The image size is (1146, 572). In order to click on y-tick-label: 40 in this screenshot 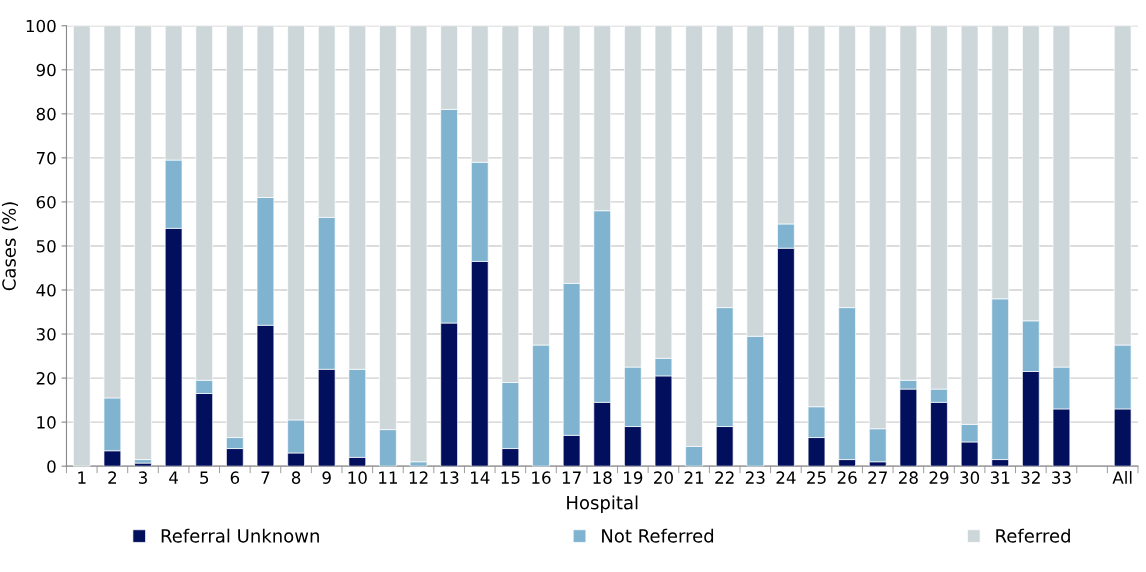, I will do `click(46, 290)`.